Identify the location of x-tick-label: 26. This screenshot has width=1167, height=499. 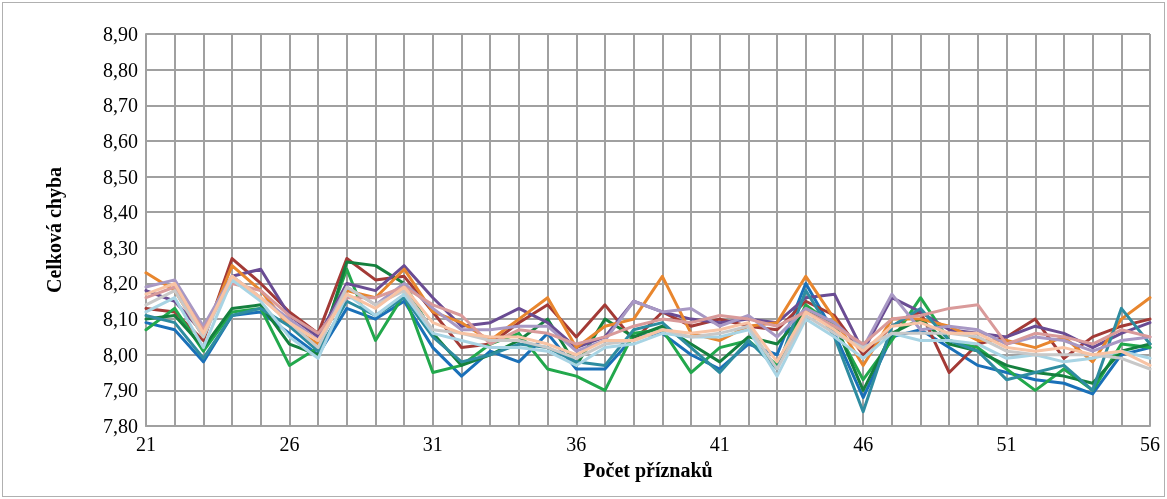
(289, 444).